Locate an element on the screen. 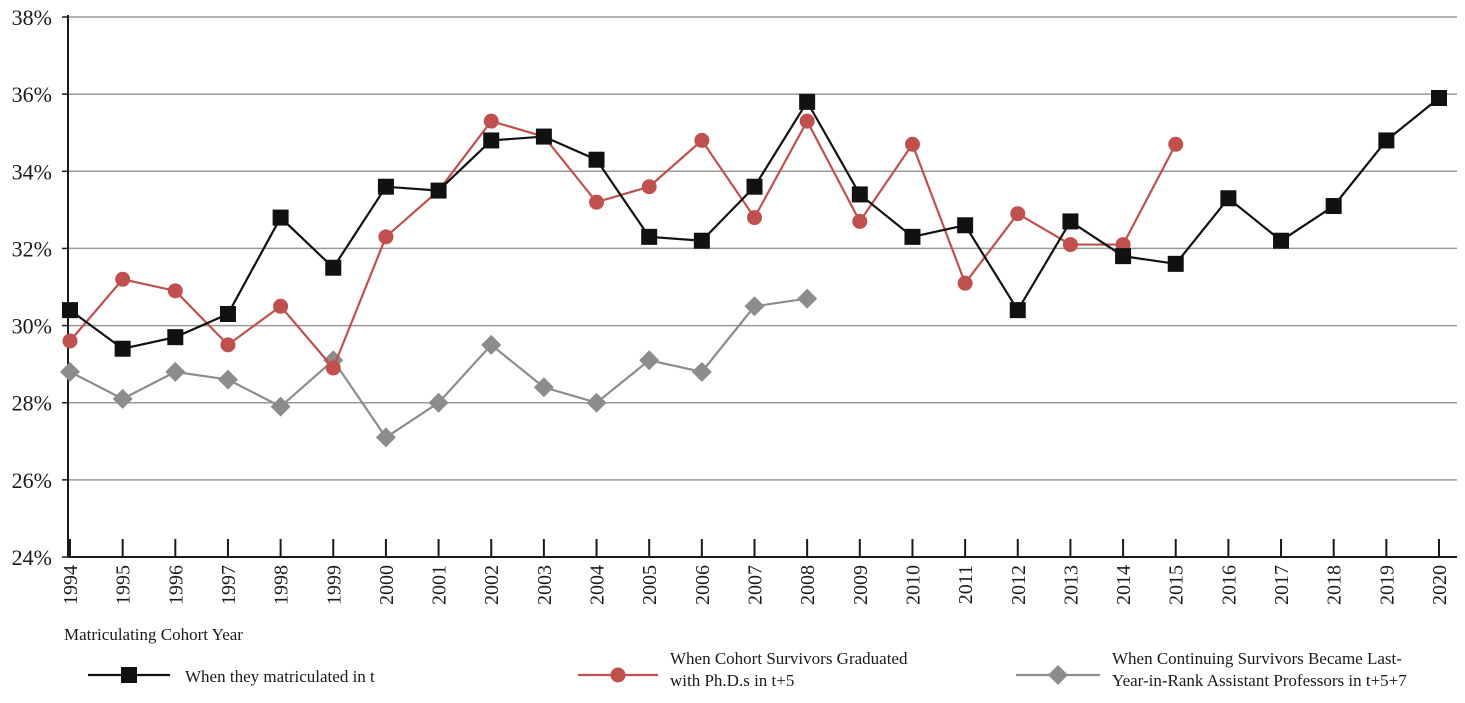 The height and width of the screenshot is (703, 1465). x-tick-label: 2009 is located at coordinates (861, 585).